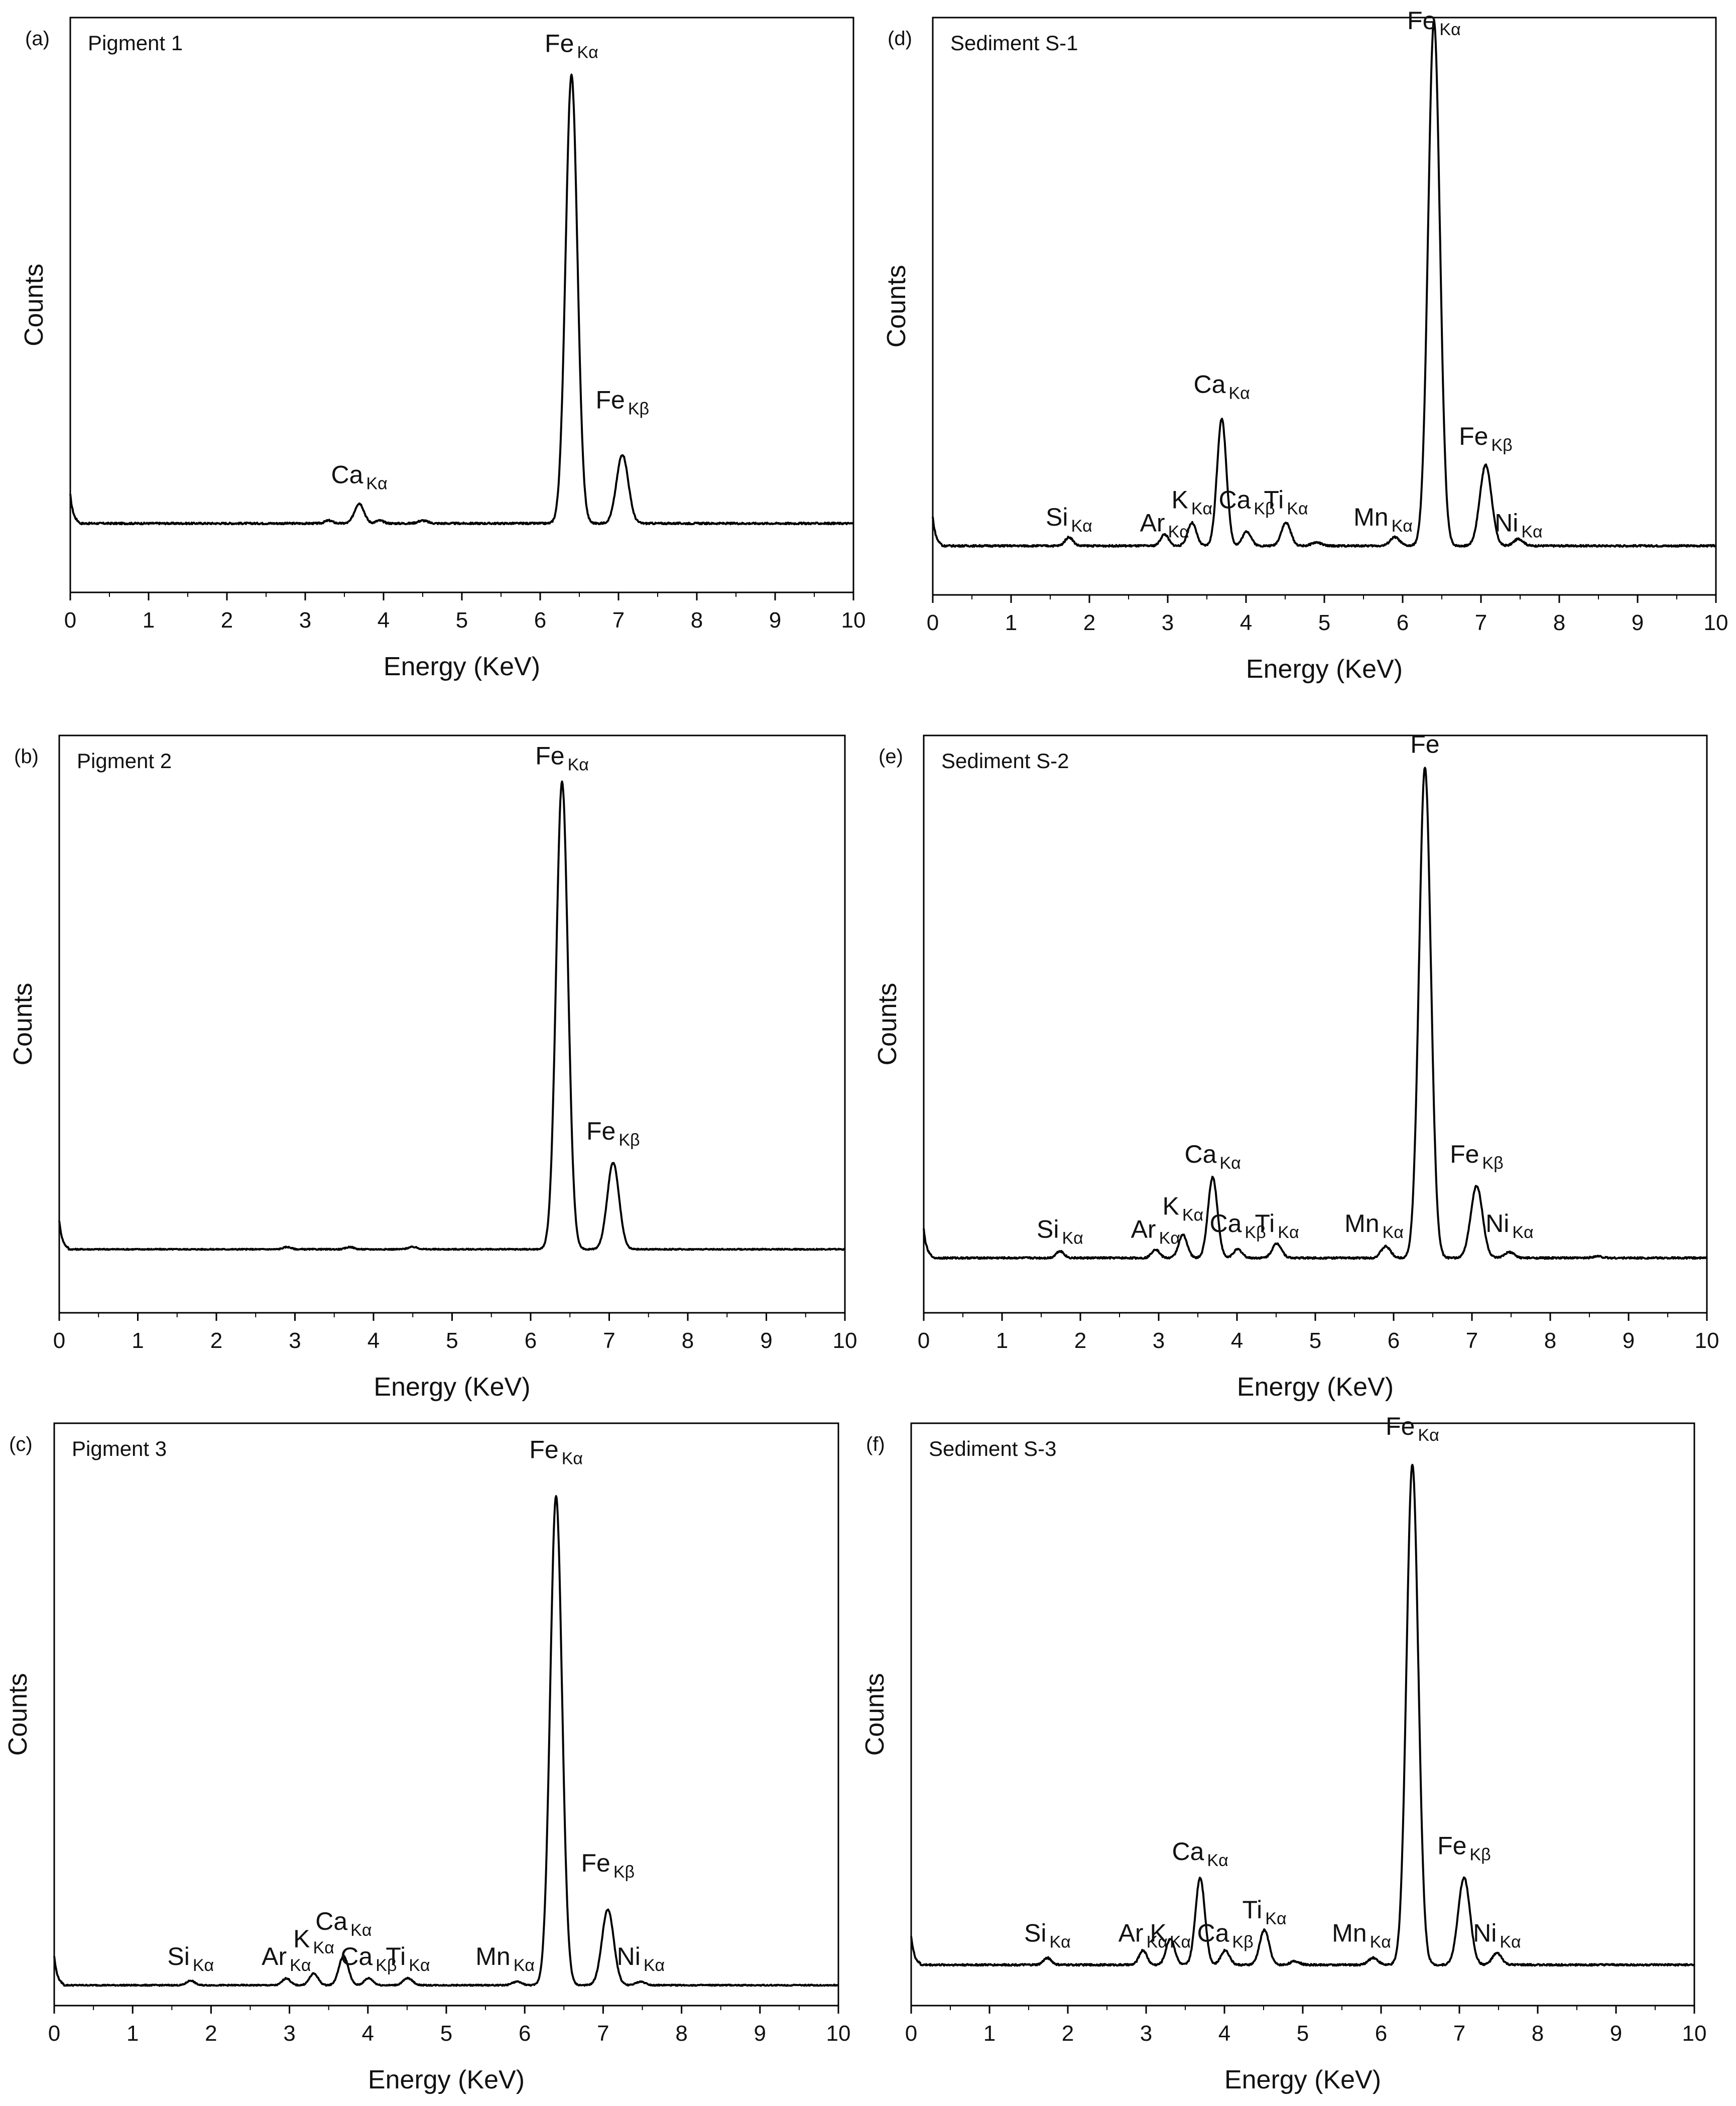 This screenshot has height=2106, width=1736. What do you see at coordinates (26, 757) in the screenshot?
I see `panel-label: (b)` at bounding box center [26, 757].